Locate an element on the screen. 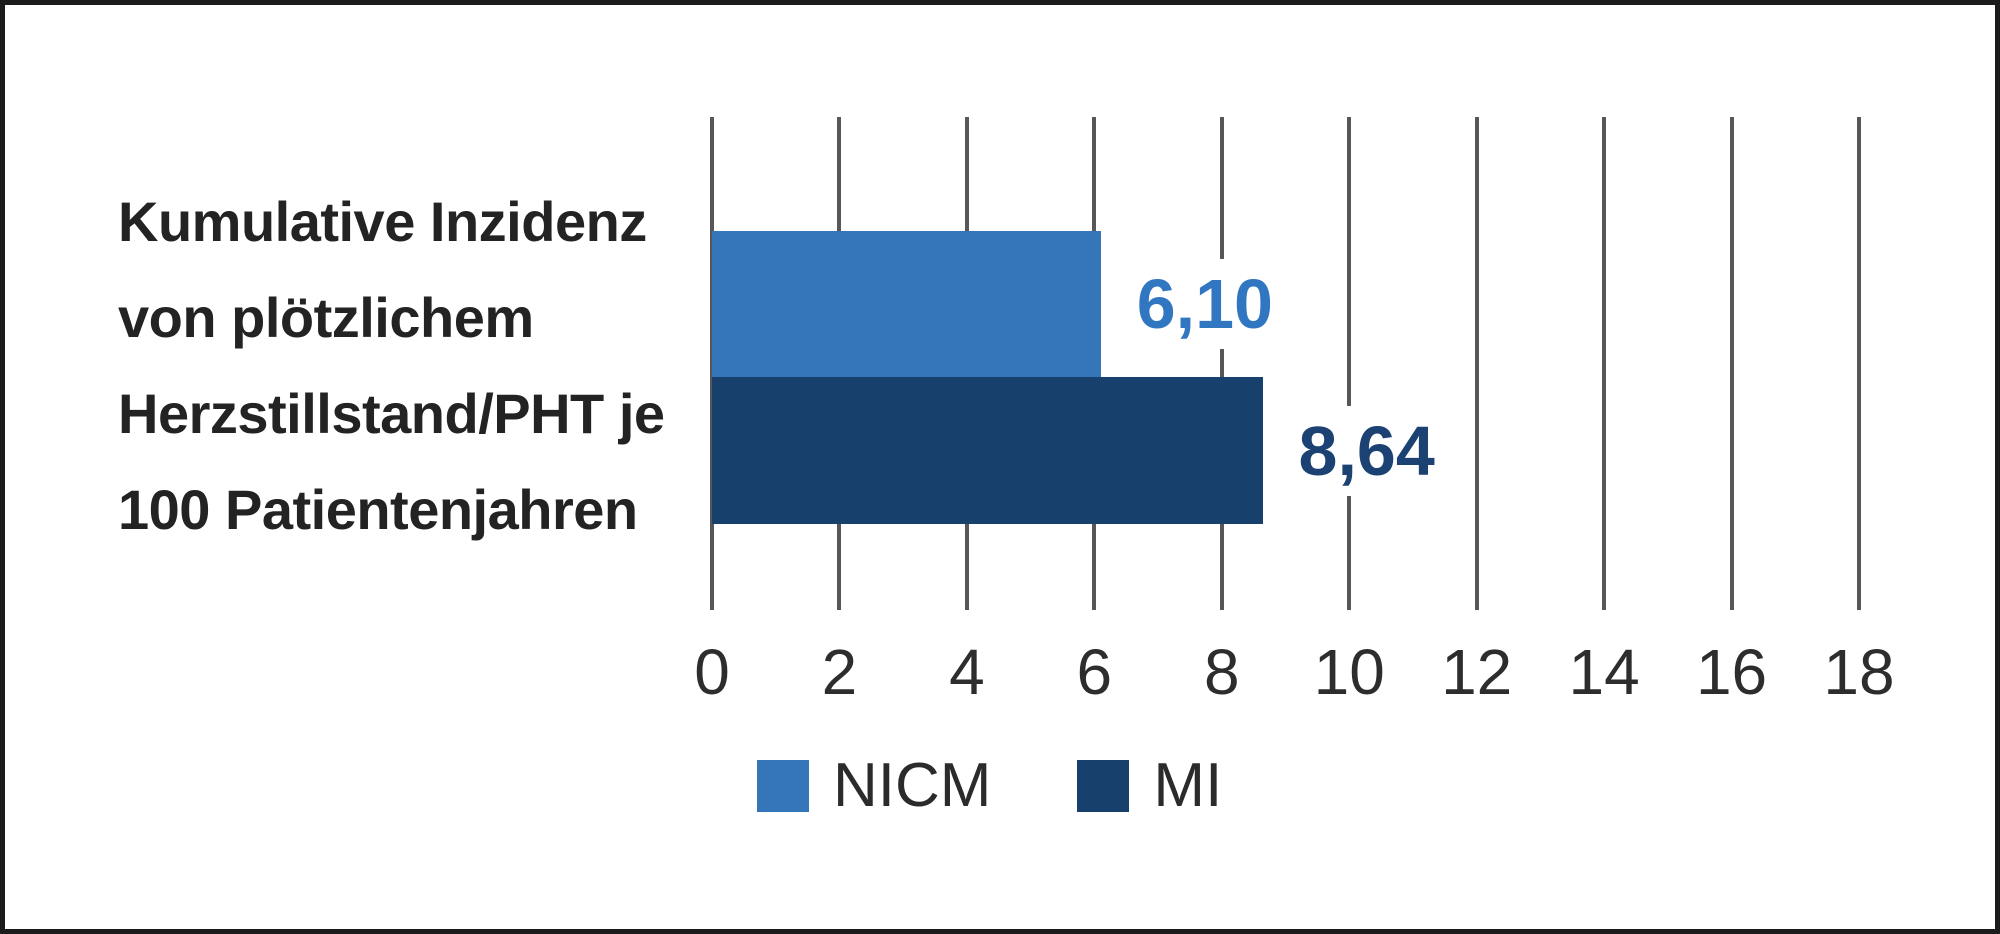 This screenshot has height=934, width=2000. x-tick-label-2: 2 is located at coordinates (839, 672).